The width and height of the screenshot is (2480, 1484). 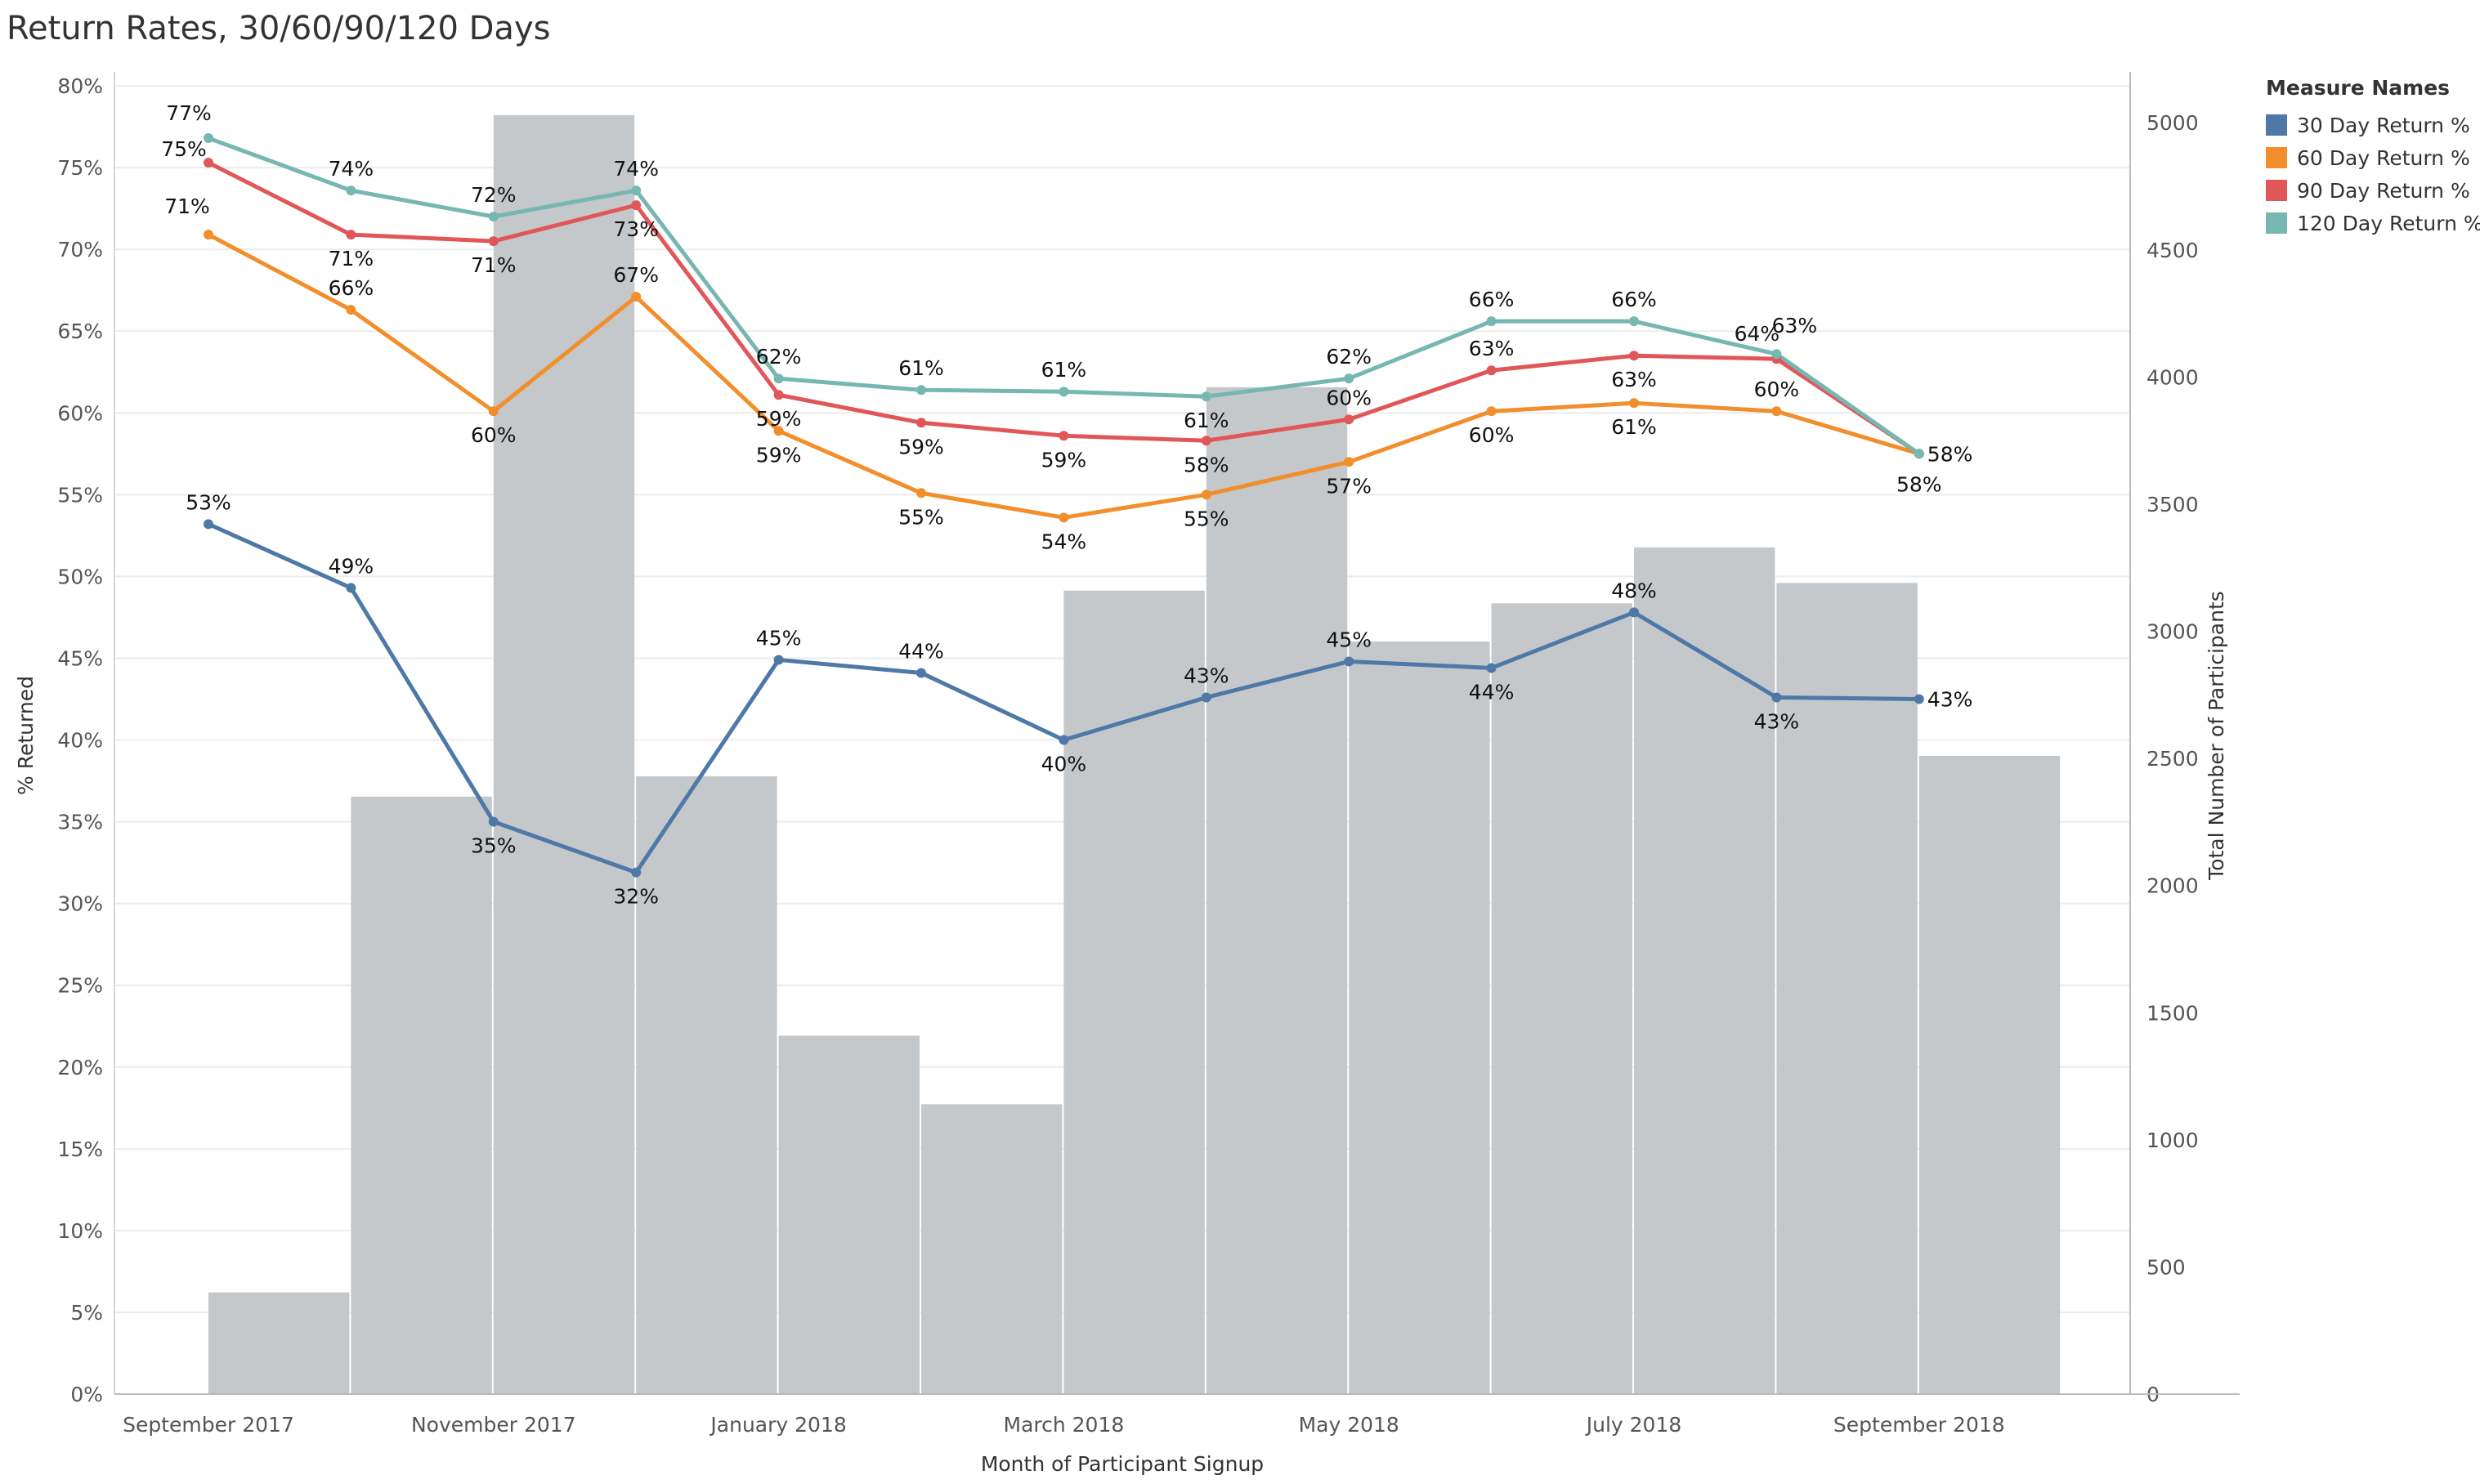 I want to click on series-line, so click(x=1064, y=308).